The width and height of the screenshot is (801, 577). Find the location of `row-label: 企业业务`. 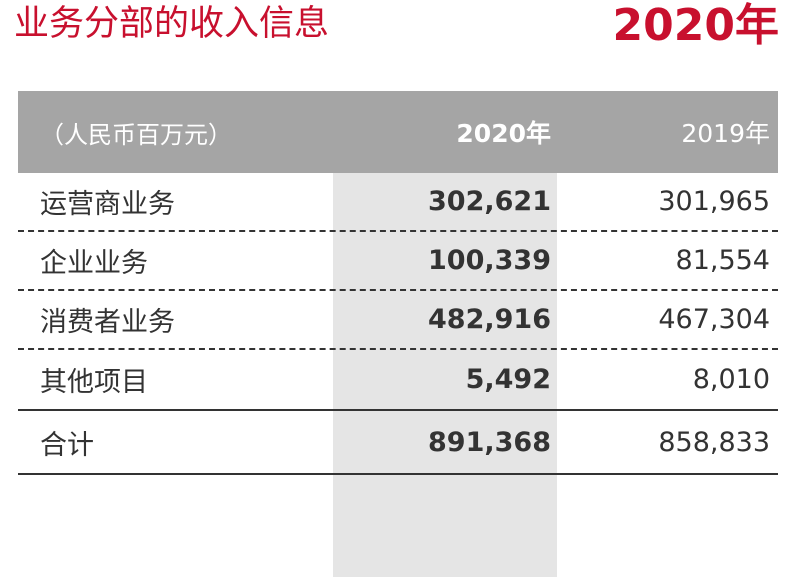

row-label: 企业业务 is located at coordinates (94, 263).